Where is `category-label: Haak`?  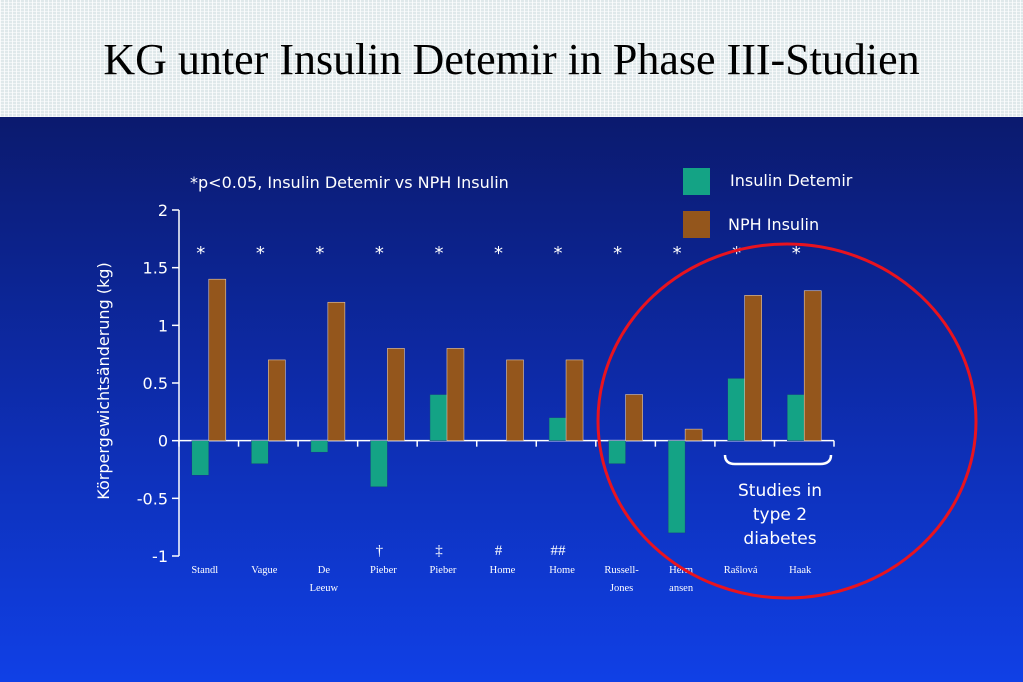
category-label: Haak is located at coordinates (800, 570).